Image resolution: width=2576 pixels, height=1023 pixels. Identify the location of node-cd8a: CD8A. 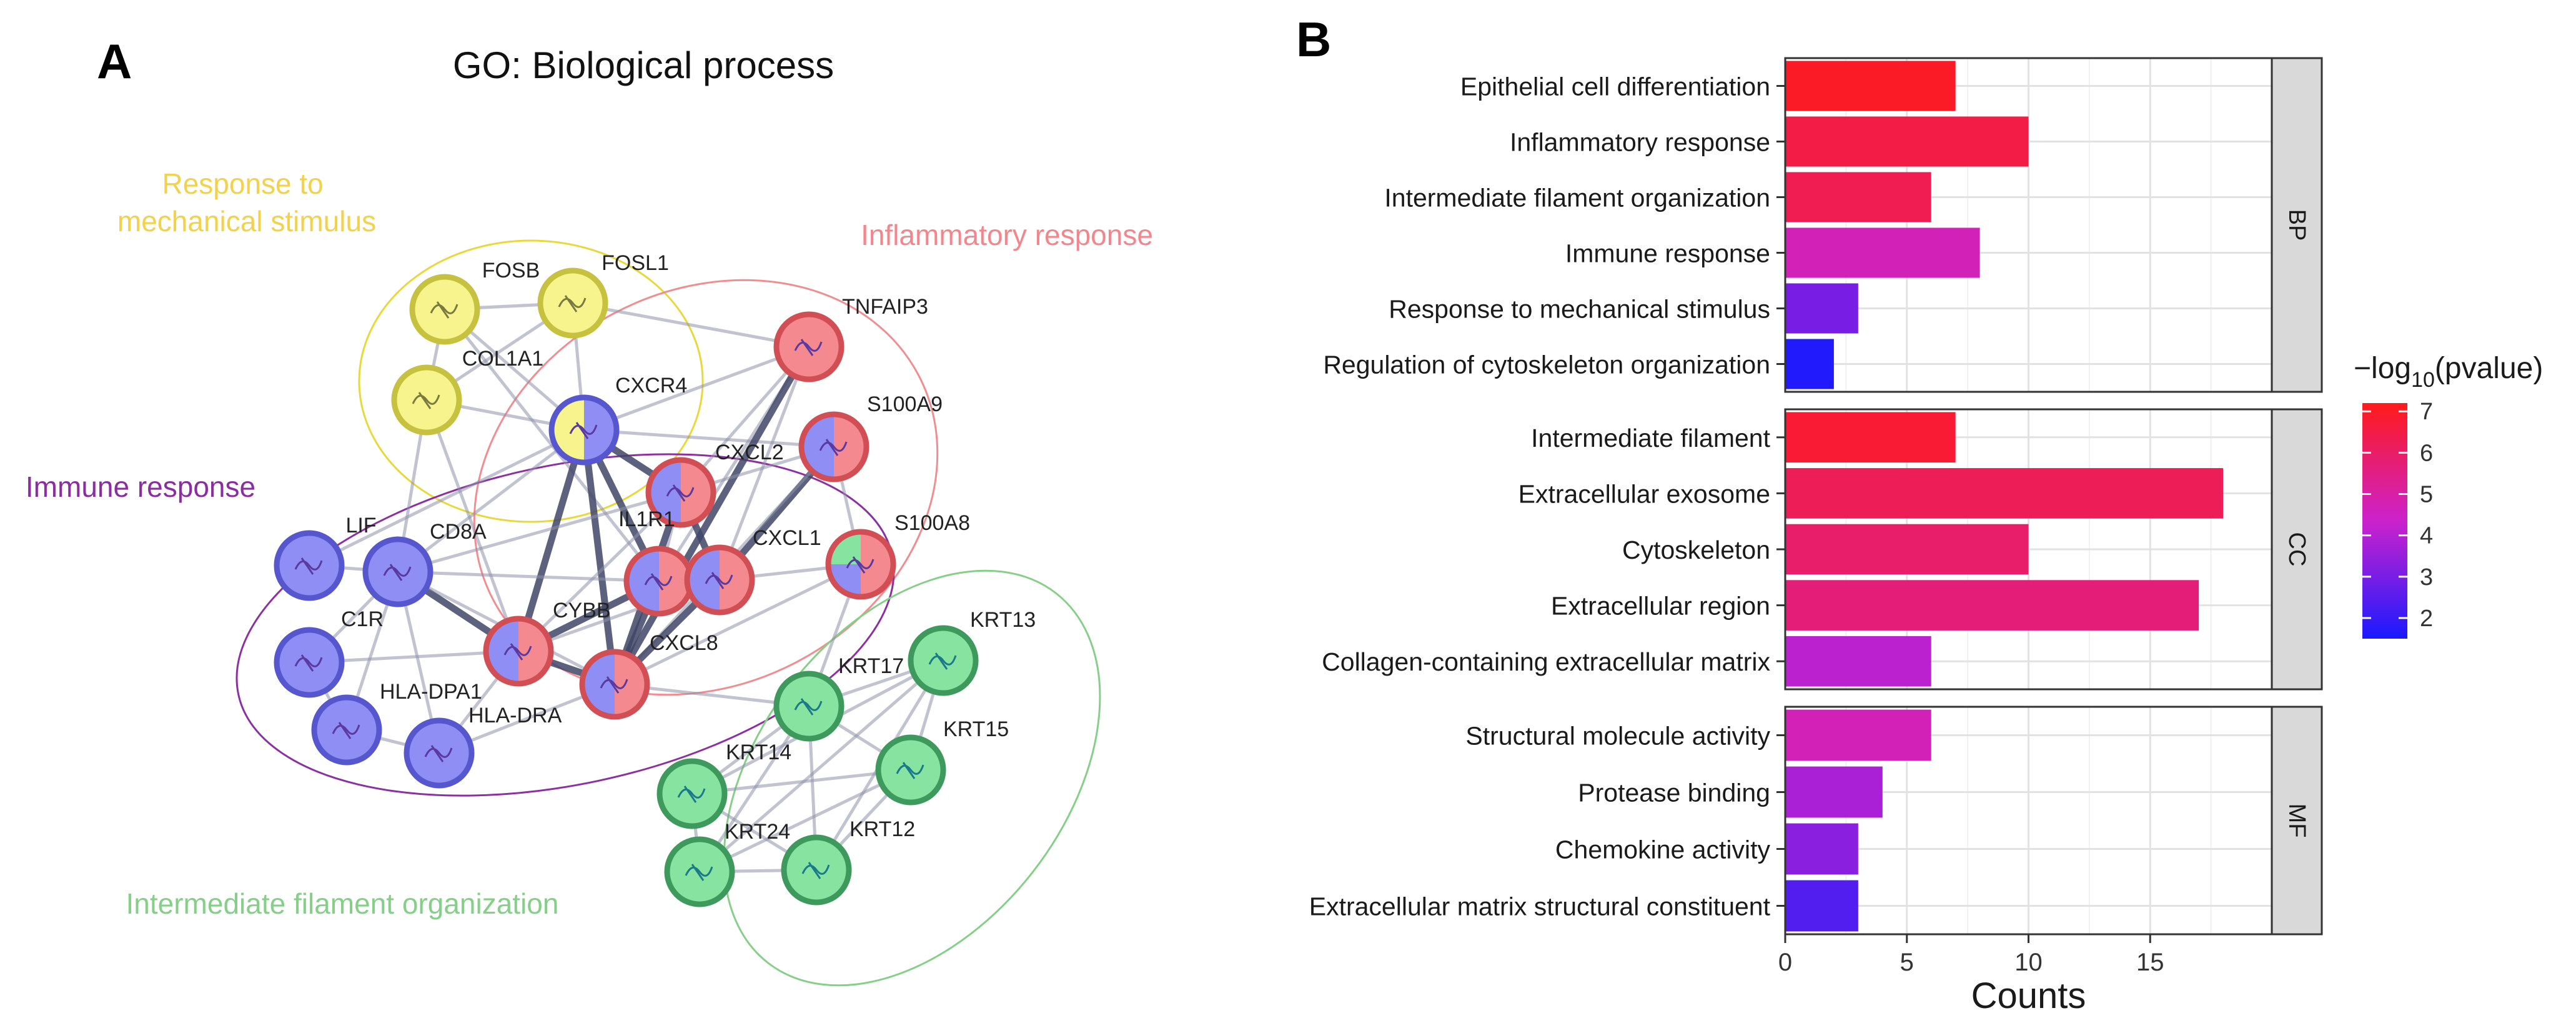
(424, 563).